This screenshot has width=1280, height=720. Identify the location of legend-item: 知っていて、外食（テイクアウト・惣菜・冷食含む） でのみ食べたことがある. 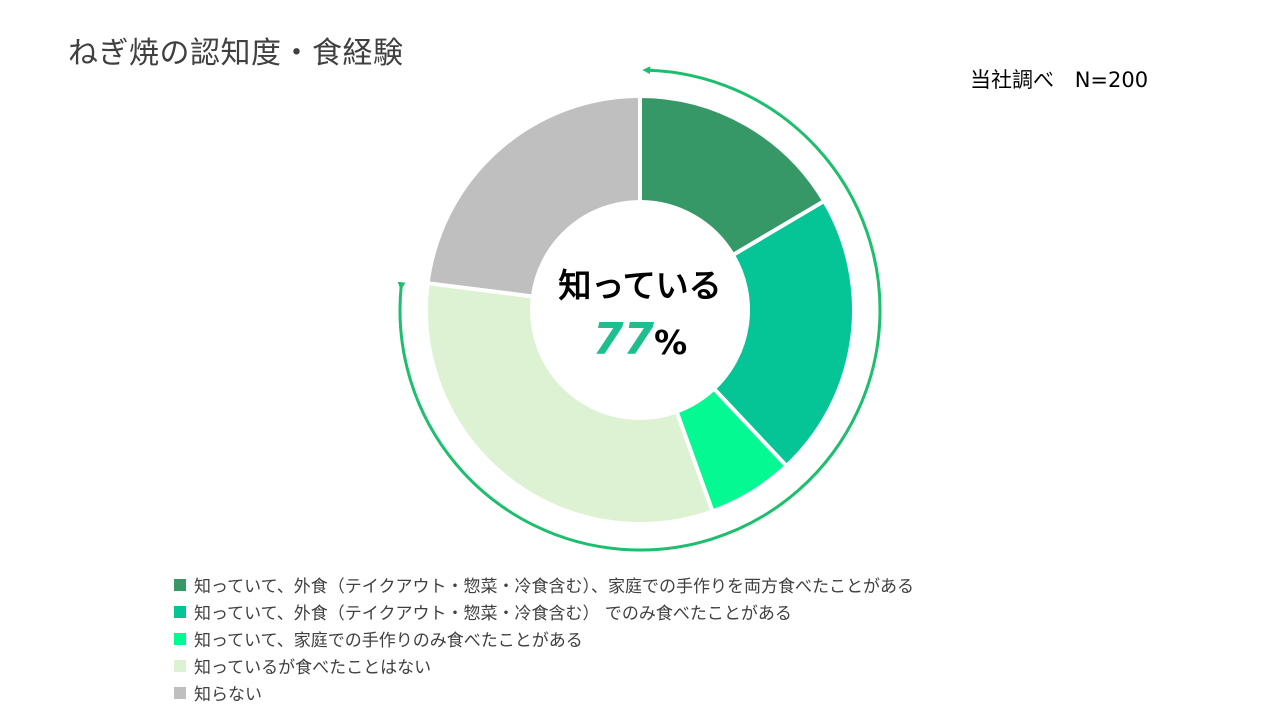
(544, 611).